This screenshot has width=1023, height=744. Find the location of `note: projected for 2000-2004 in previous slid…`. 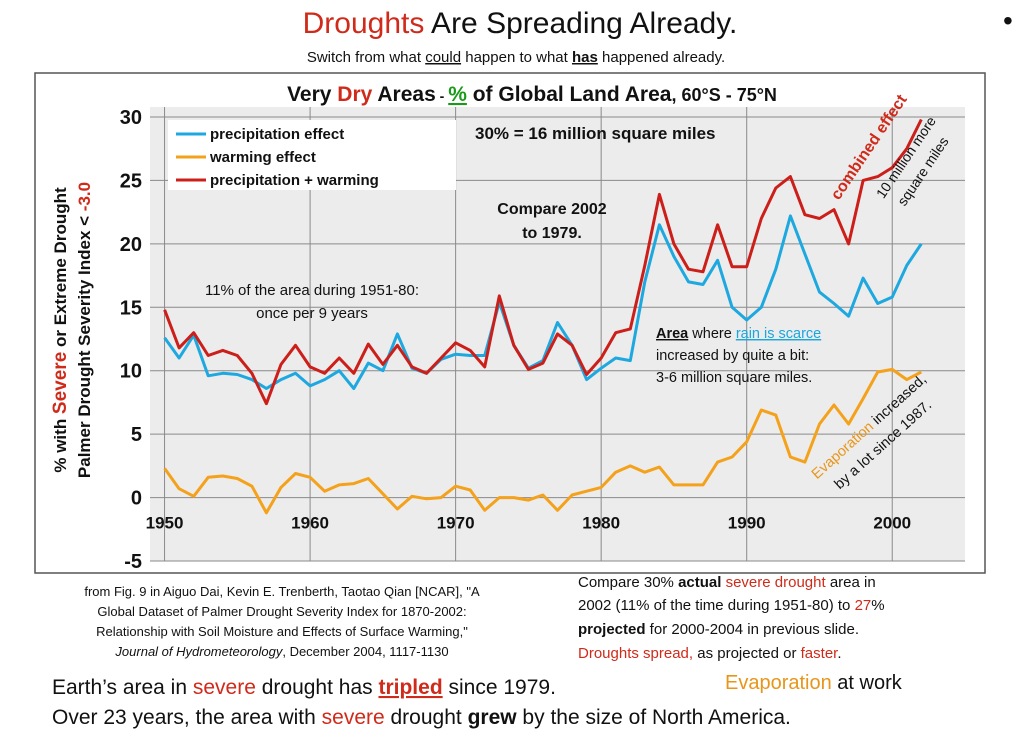

note: projected for 2000-2004 in previous slid… is located at coordinates (718, 629).